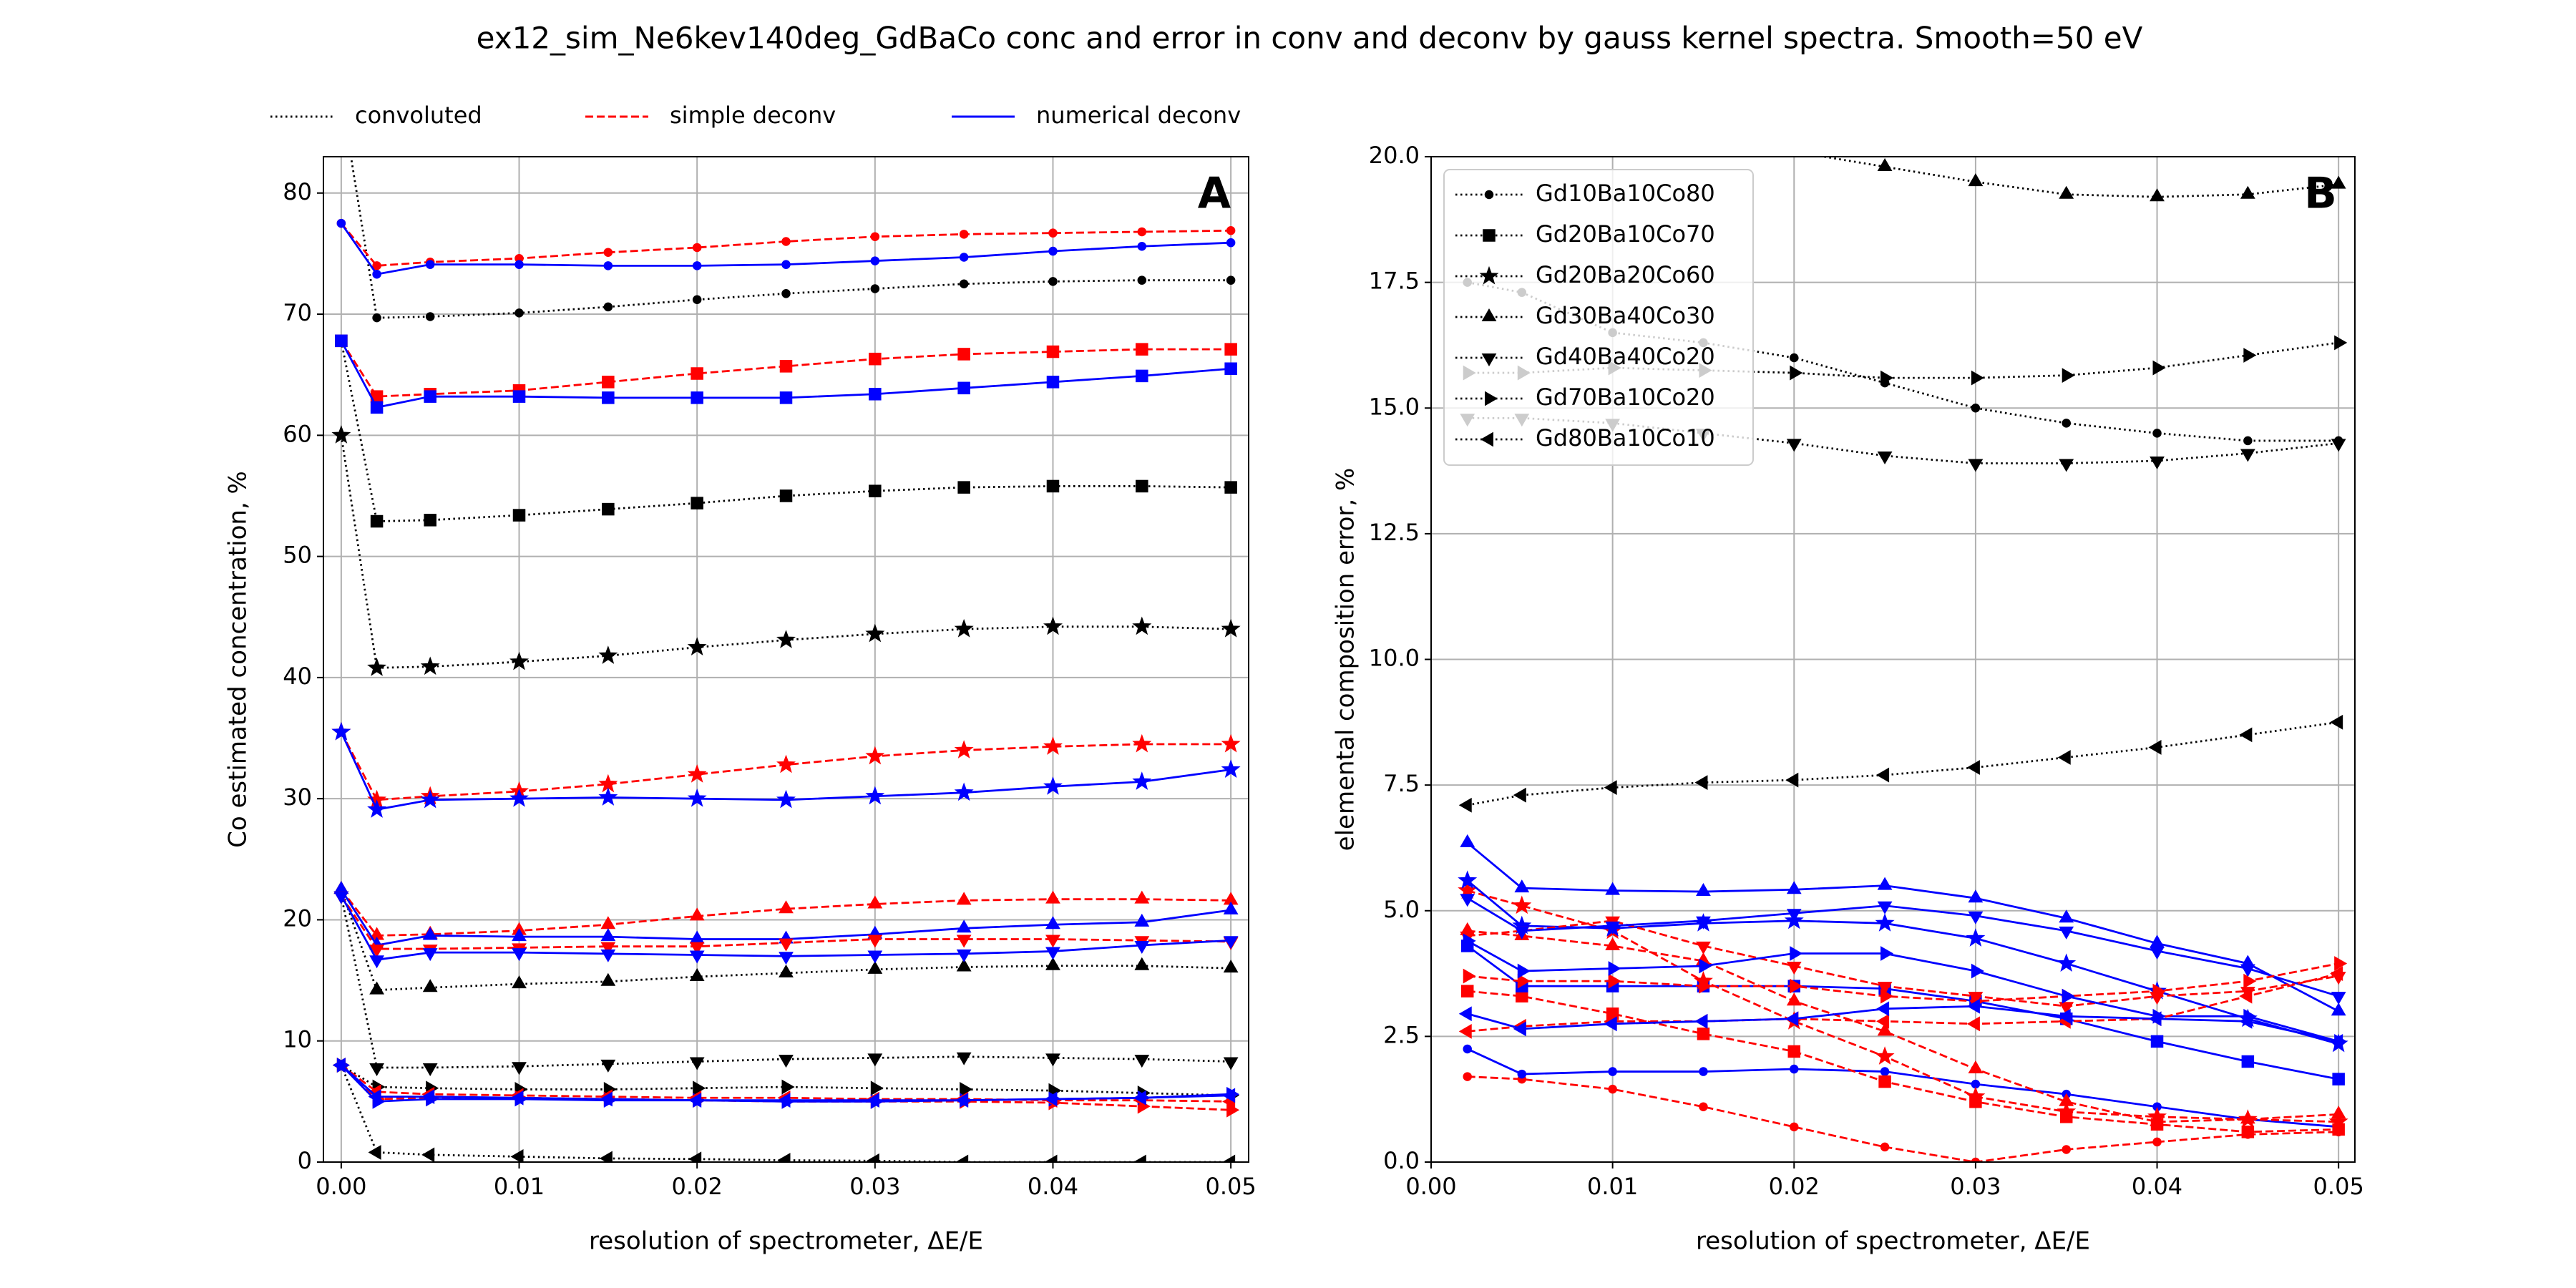 Image resolution: width=2576 pixels, height=1288 pixels. Describe the element at coordinates (1893, 1241) in the screenshot. I see `x-axis-label: resolution of spectrometer, ΔE/E` at that location.